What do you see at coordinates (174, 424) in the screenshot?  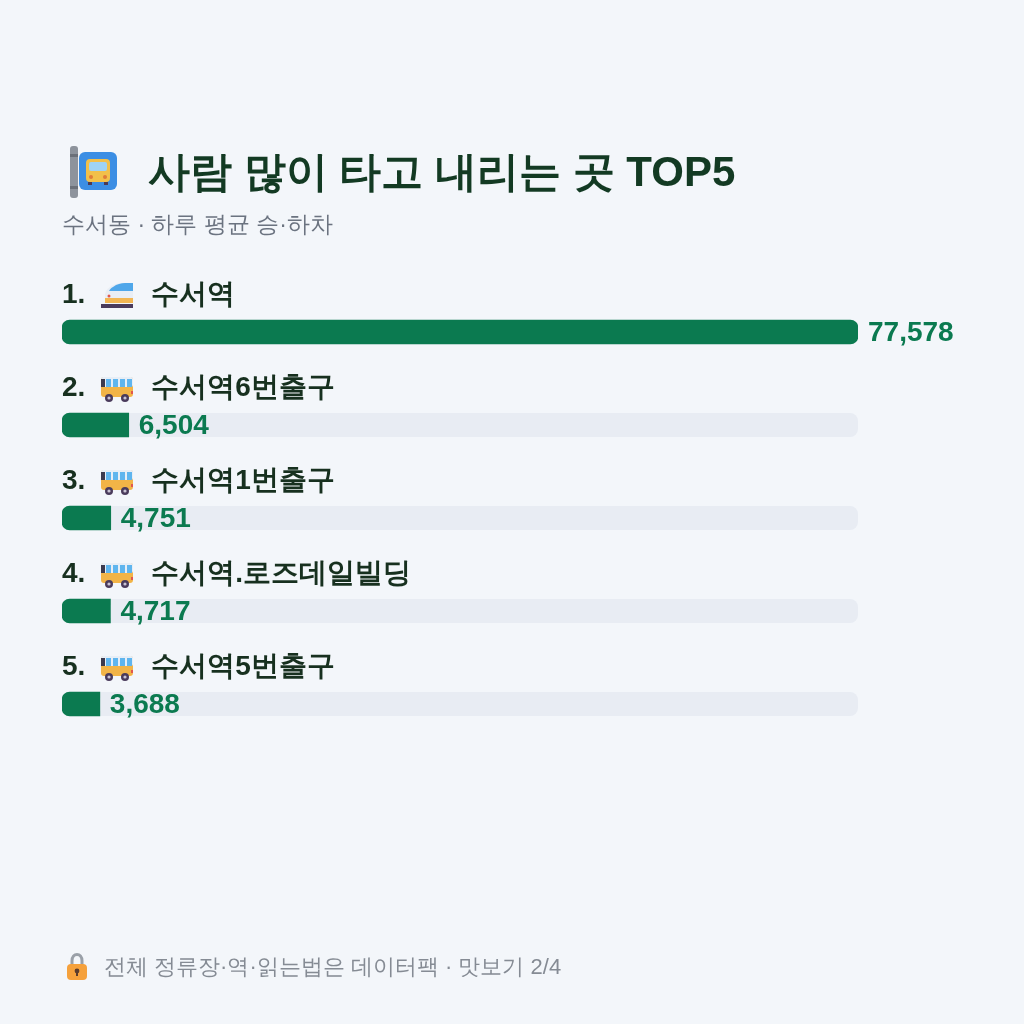 I see `data-label: 6,504` at bounding box center [174, 424].